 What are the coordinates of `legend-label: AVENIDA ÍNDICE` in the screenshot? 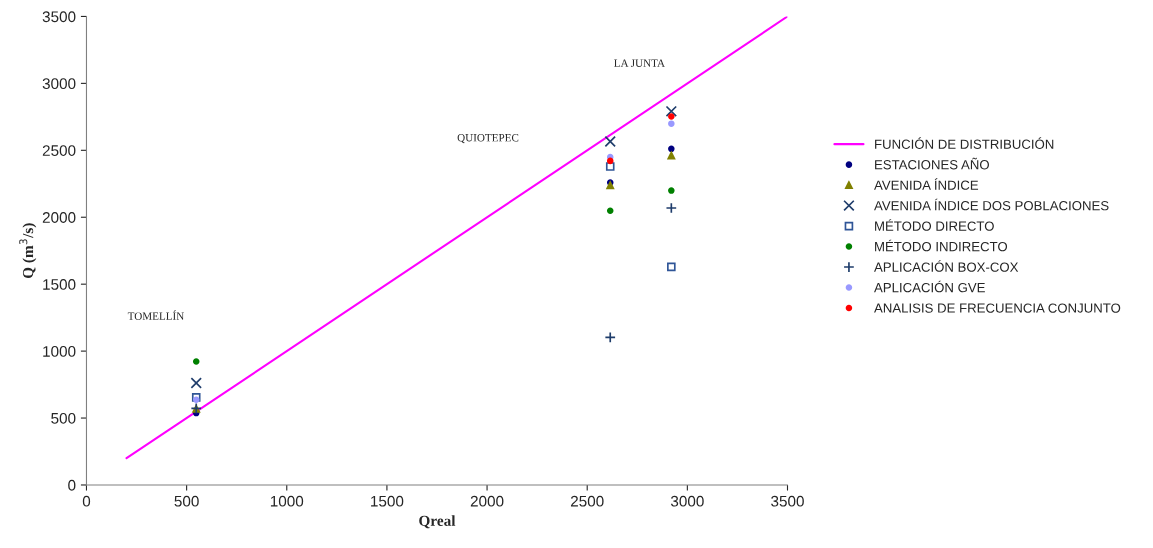 It's located at (926, 184).